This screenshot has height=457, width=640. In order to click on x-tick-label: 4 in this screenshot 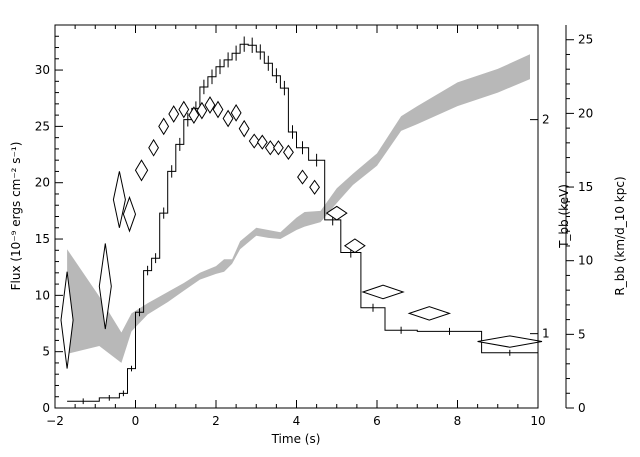, I will do `click(297, 421)`.